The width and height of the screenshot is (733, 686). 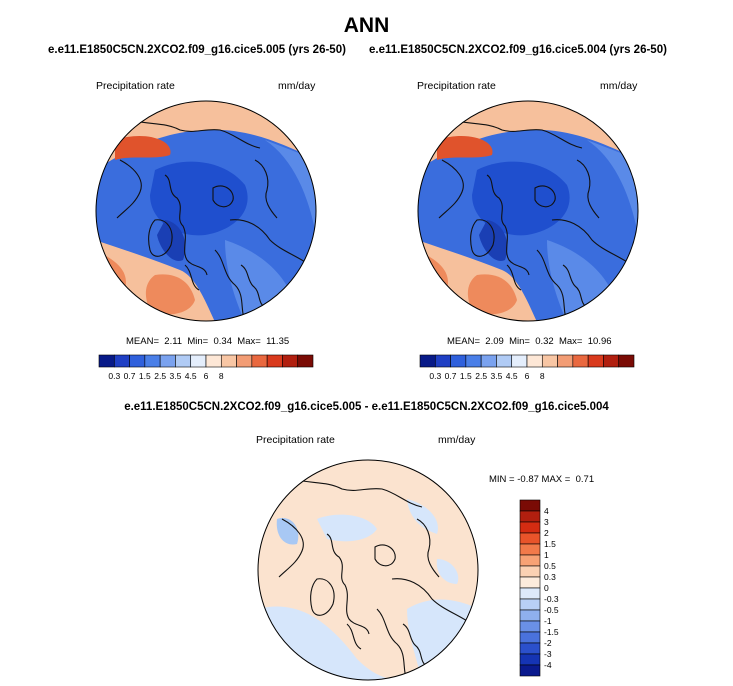 I want to click on cbar-tick: 6, so click(x=527, y=376).